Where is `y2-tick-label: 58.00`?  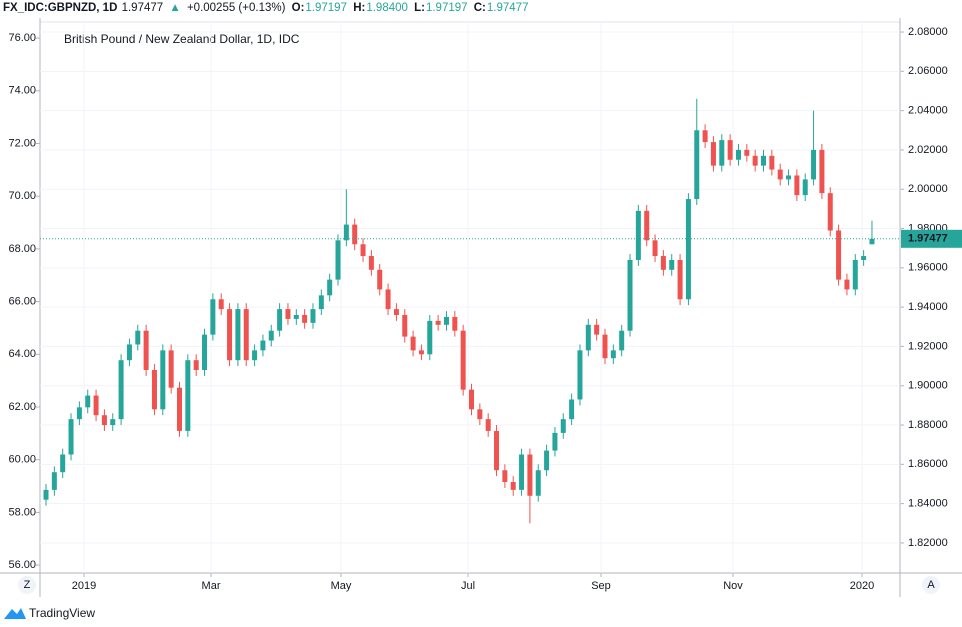 y2-tick-label: 58.00 is located at coordinates (22, 512).